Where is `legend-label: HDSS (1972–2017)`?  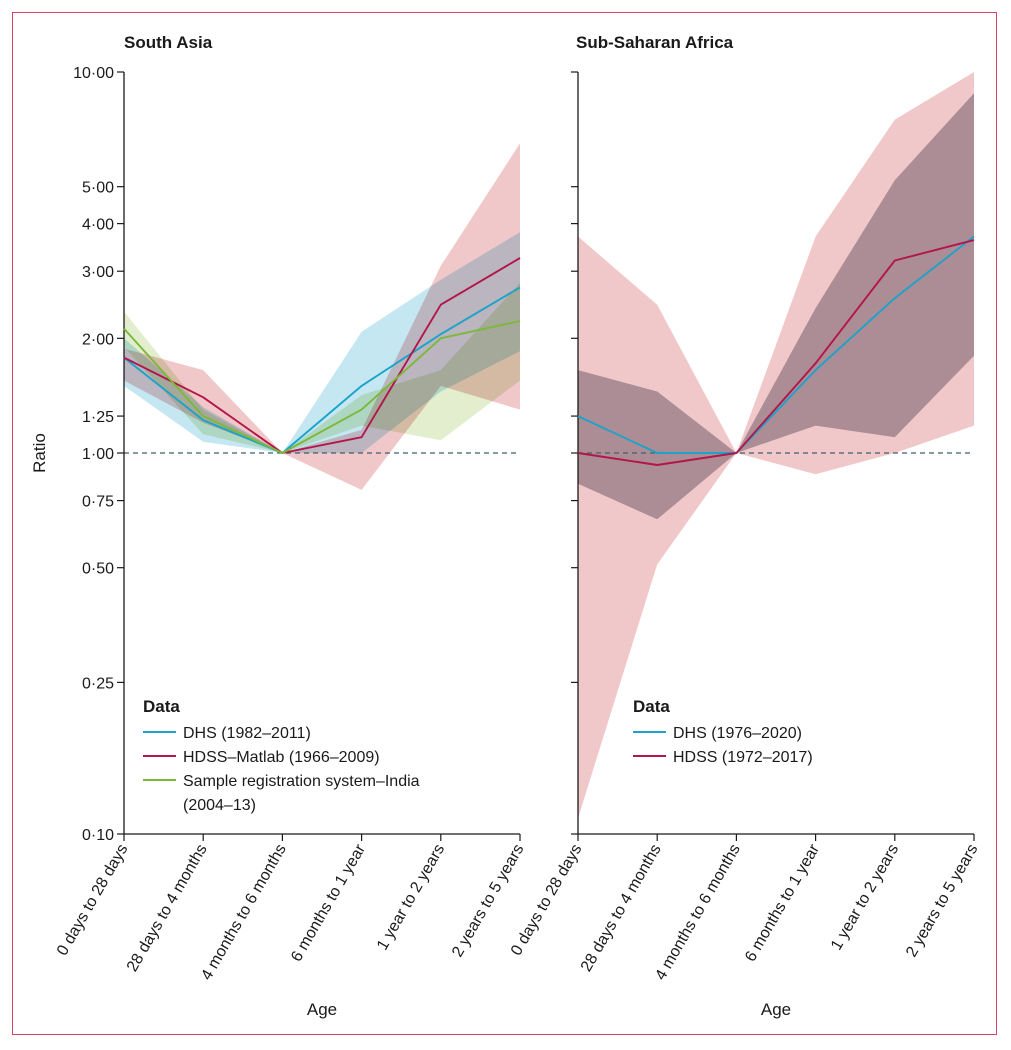
legend-label: HDSS (1972–2017) is located at coordinates (743, 757).